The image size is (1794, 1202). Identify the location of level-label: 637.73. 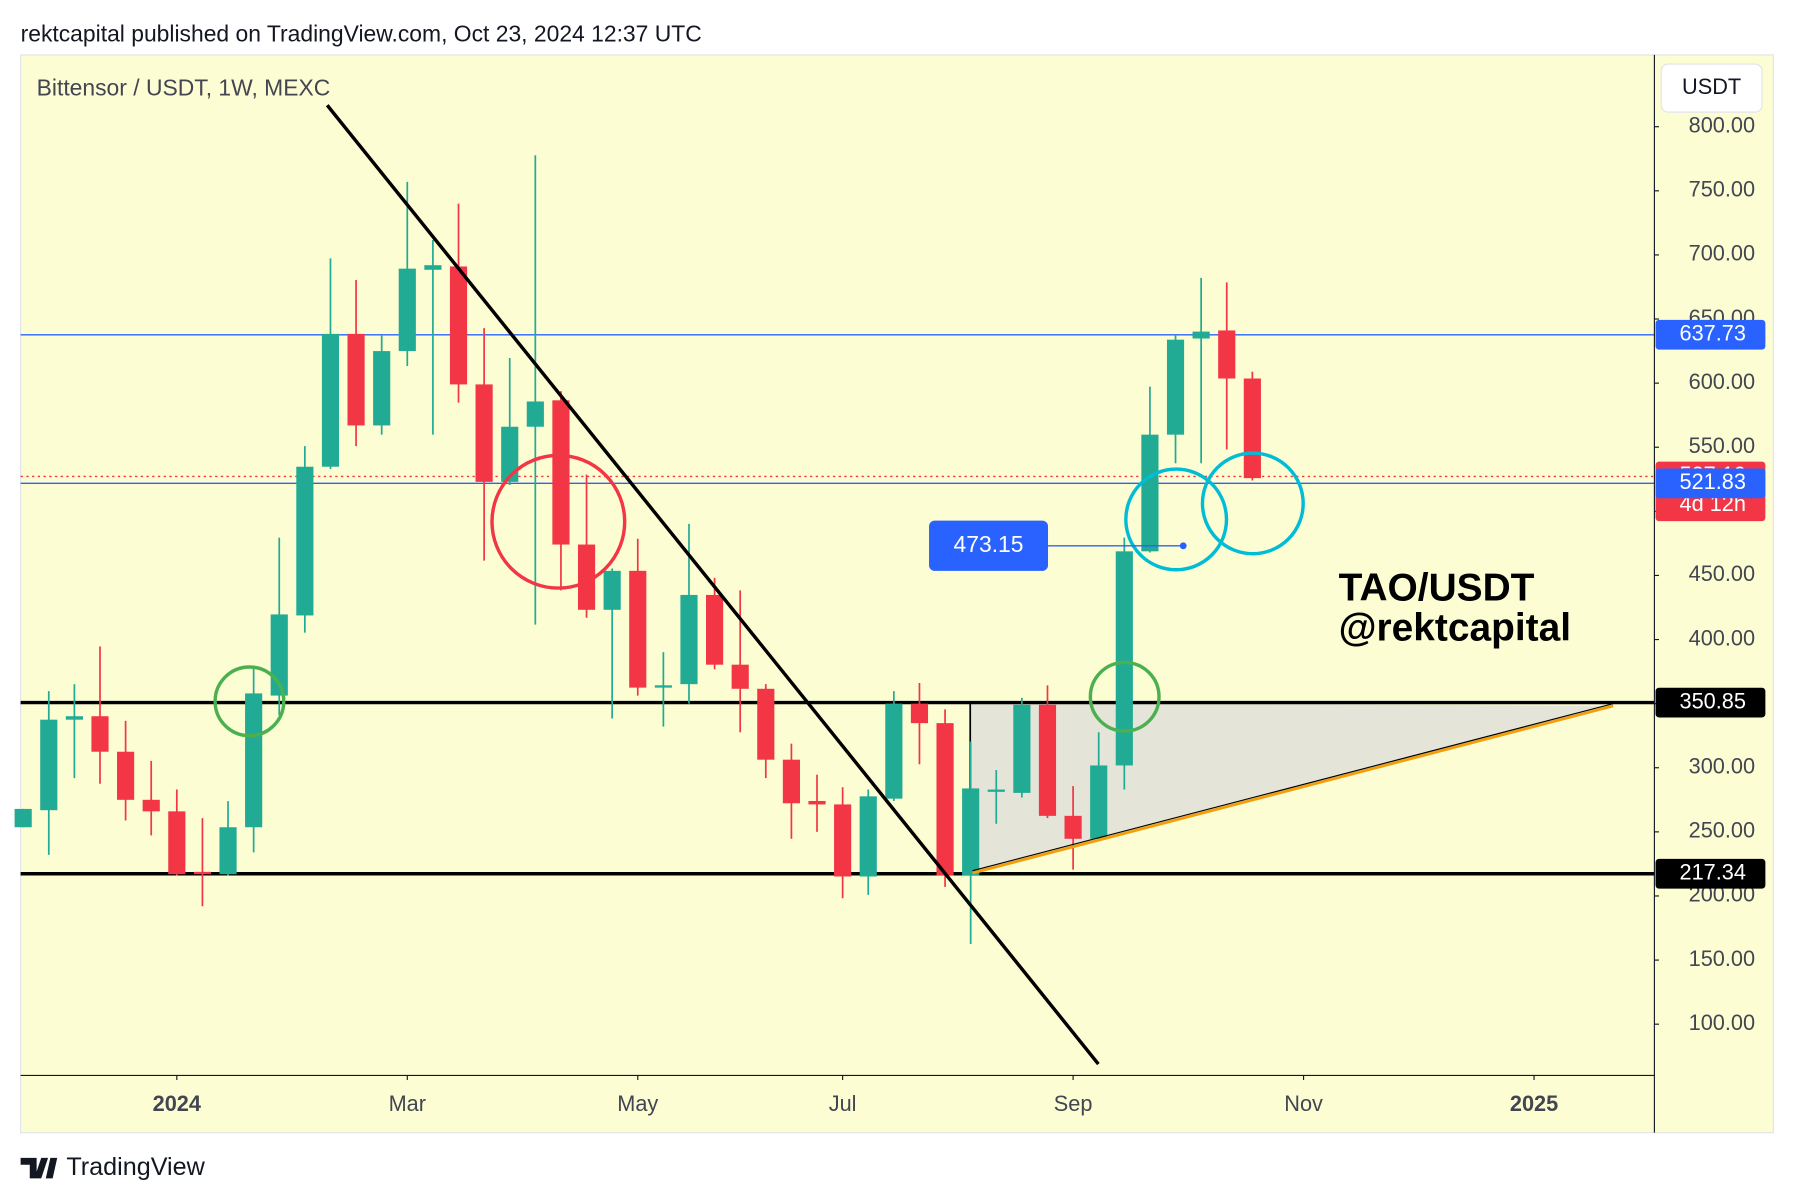
(1713, 332).